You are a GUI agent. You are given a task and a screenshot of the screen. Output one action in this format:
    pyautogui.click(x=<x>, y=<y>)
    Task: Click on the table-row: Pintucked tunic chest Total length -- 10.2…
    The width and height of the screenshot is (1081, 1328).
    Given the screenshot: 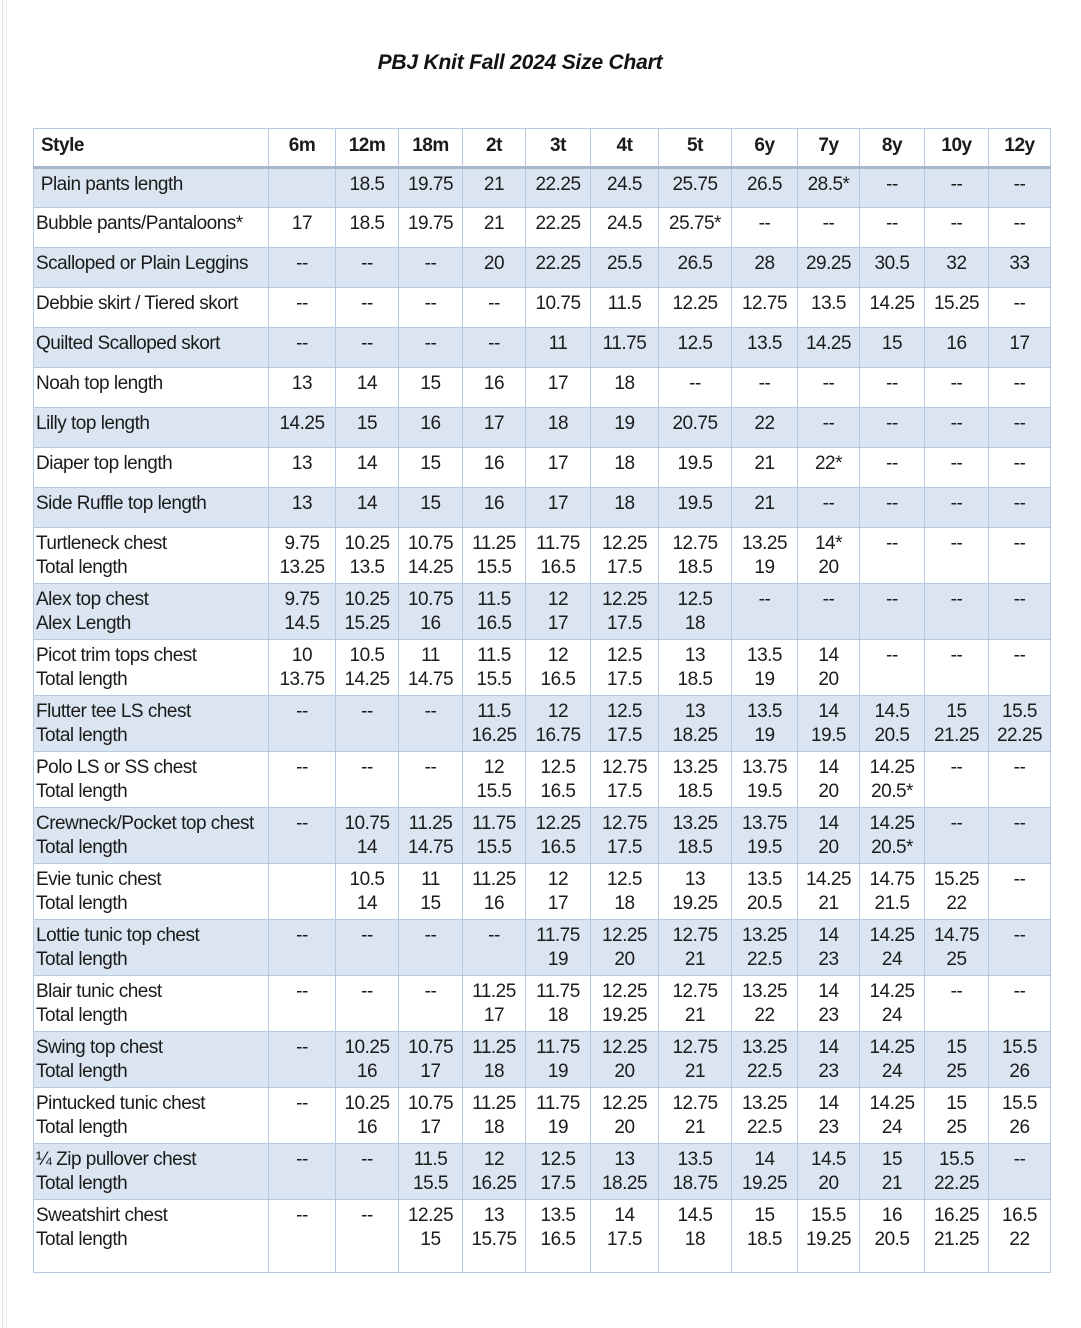 What is the action you would take?
    pyautogui.click(x=542, y=1115)
    